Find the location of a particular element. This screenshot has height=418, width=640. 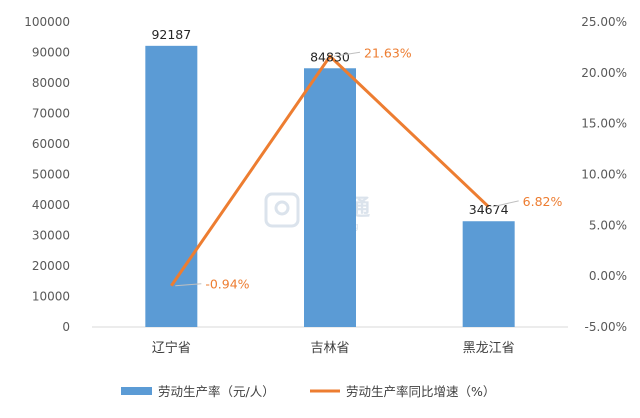

bar-value-label: 92187 is located at coordinates (171, 34).